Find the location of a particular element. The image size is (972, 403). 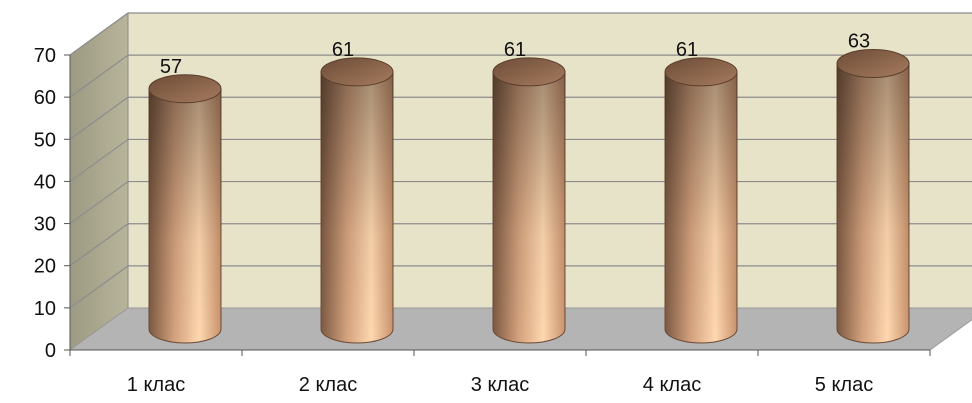

y-tick-label: 20 is located at coordinates (45, 267).